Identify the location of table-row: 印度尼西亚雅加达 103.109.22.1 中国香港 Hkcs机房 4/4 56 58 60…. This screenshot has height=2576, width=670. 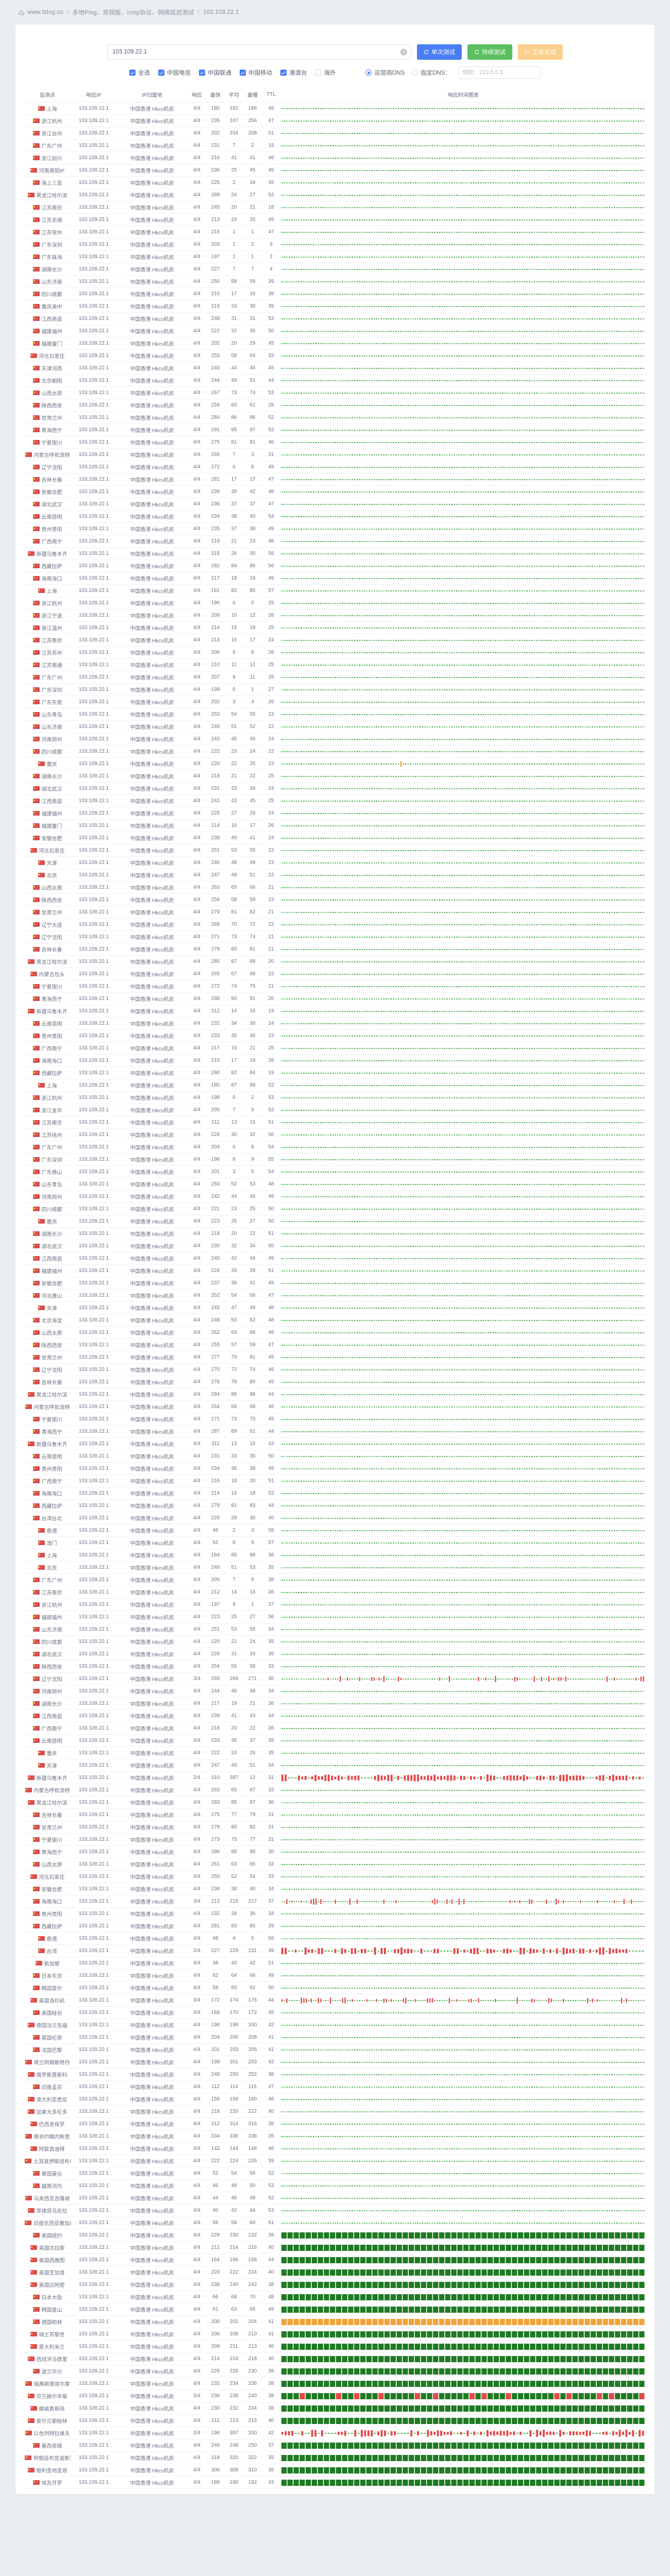
(335, 2222).